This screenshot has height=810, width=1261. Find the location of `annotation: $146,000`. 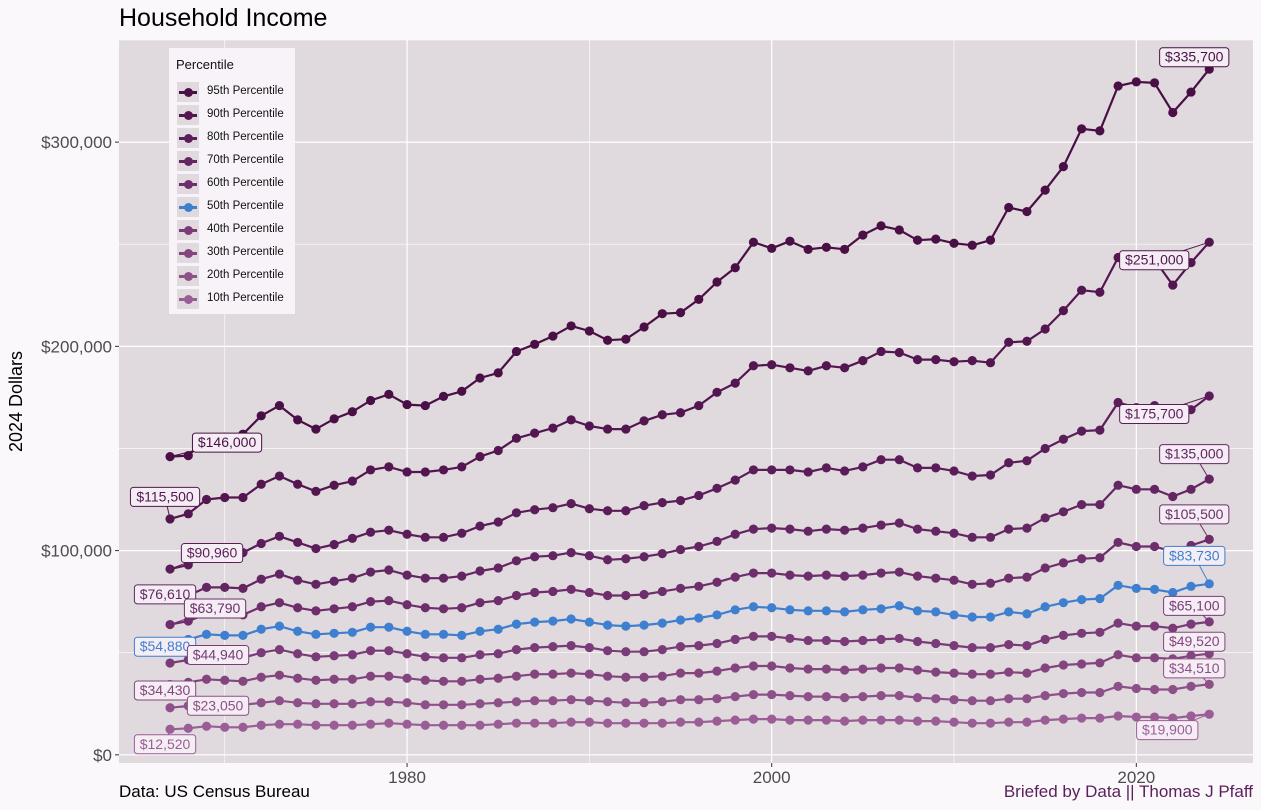

annotation: $146,000 is located at coordinates (216, 445).